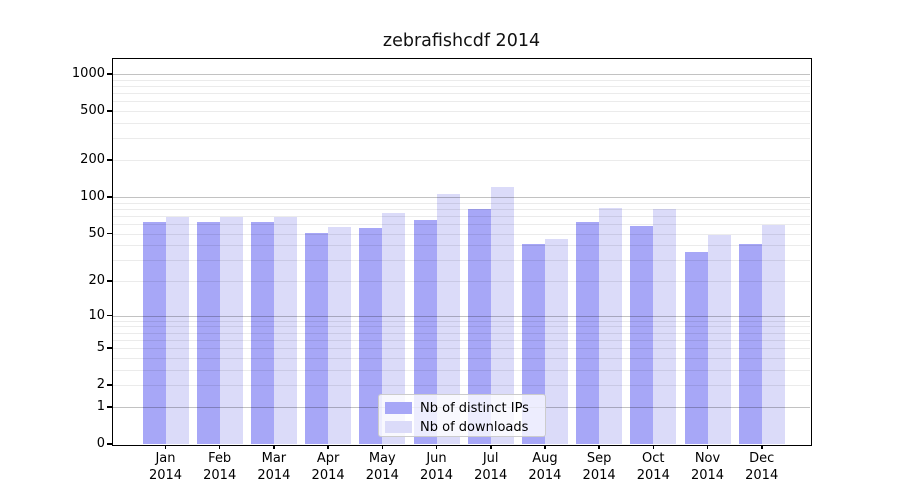  I want to click on bar-ips-nov, so click(696, 348).